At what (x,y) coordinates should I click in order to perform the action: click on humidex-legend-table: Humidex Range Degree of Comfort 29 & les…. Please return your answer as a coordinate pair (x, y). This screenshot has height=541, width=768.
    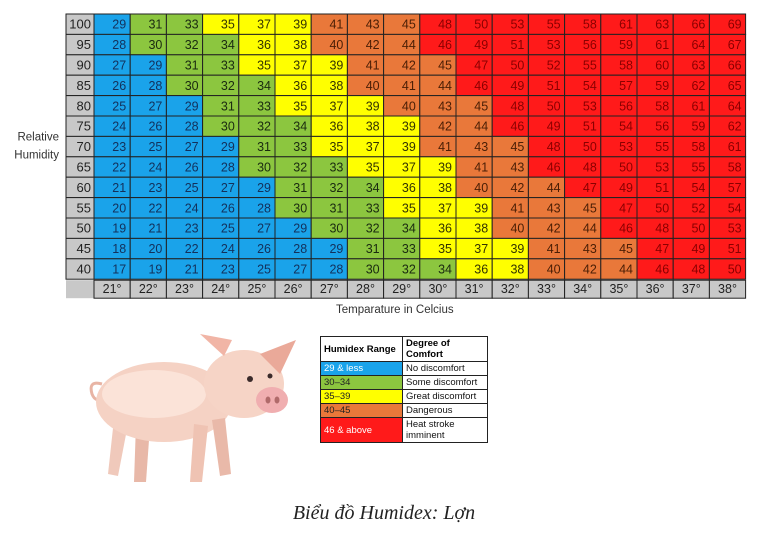
    Looking at the image, I should click on (404, 389).